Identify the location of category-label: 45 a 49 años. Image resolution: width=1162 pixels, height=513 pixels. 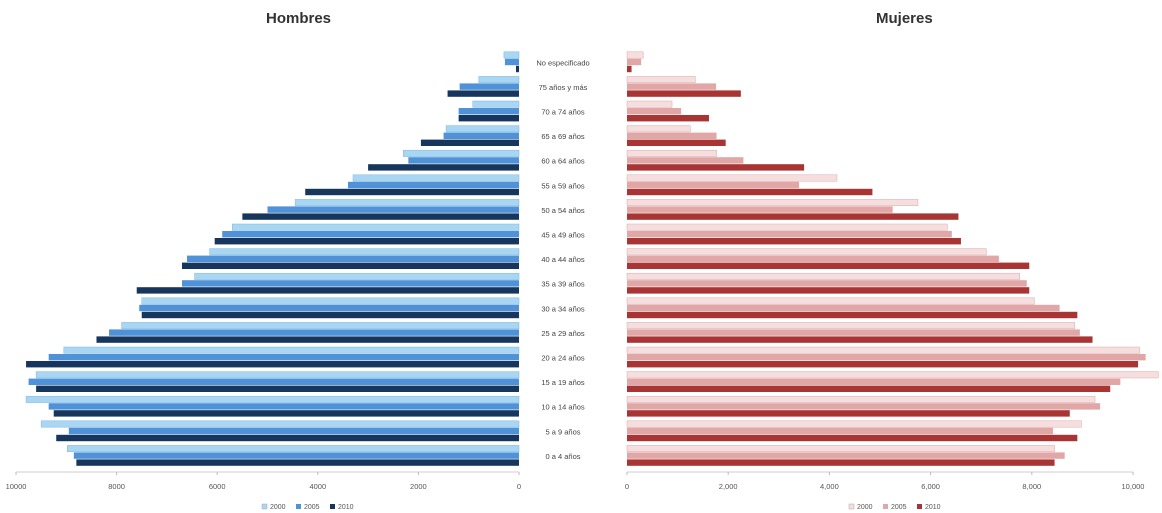
(563, 235).